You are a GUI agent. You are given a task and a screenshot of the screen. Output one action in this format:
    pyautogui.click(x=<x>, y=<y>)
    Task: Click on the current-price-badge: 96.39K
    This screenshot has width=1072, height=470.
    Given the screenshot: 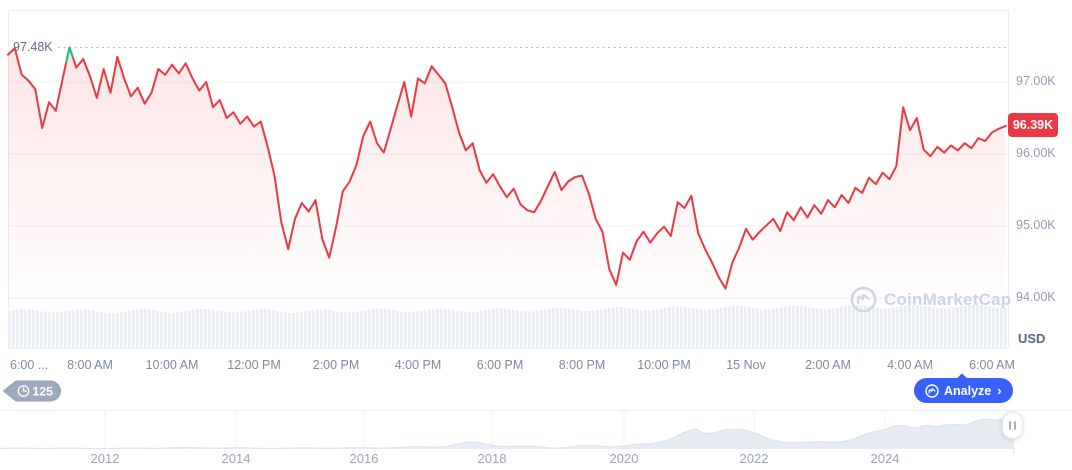 What is the action you would take?
    pyautogui.click(x=1033, y=125)
    